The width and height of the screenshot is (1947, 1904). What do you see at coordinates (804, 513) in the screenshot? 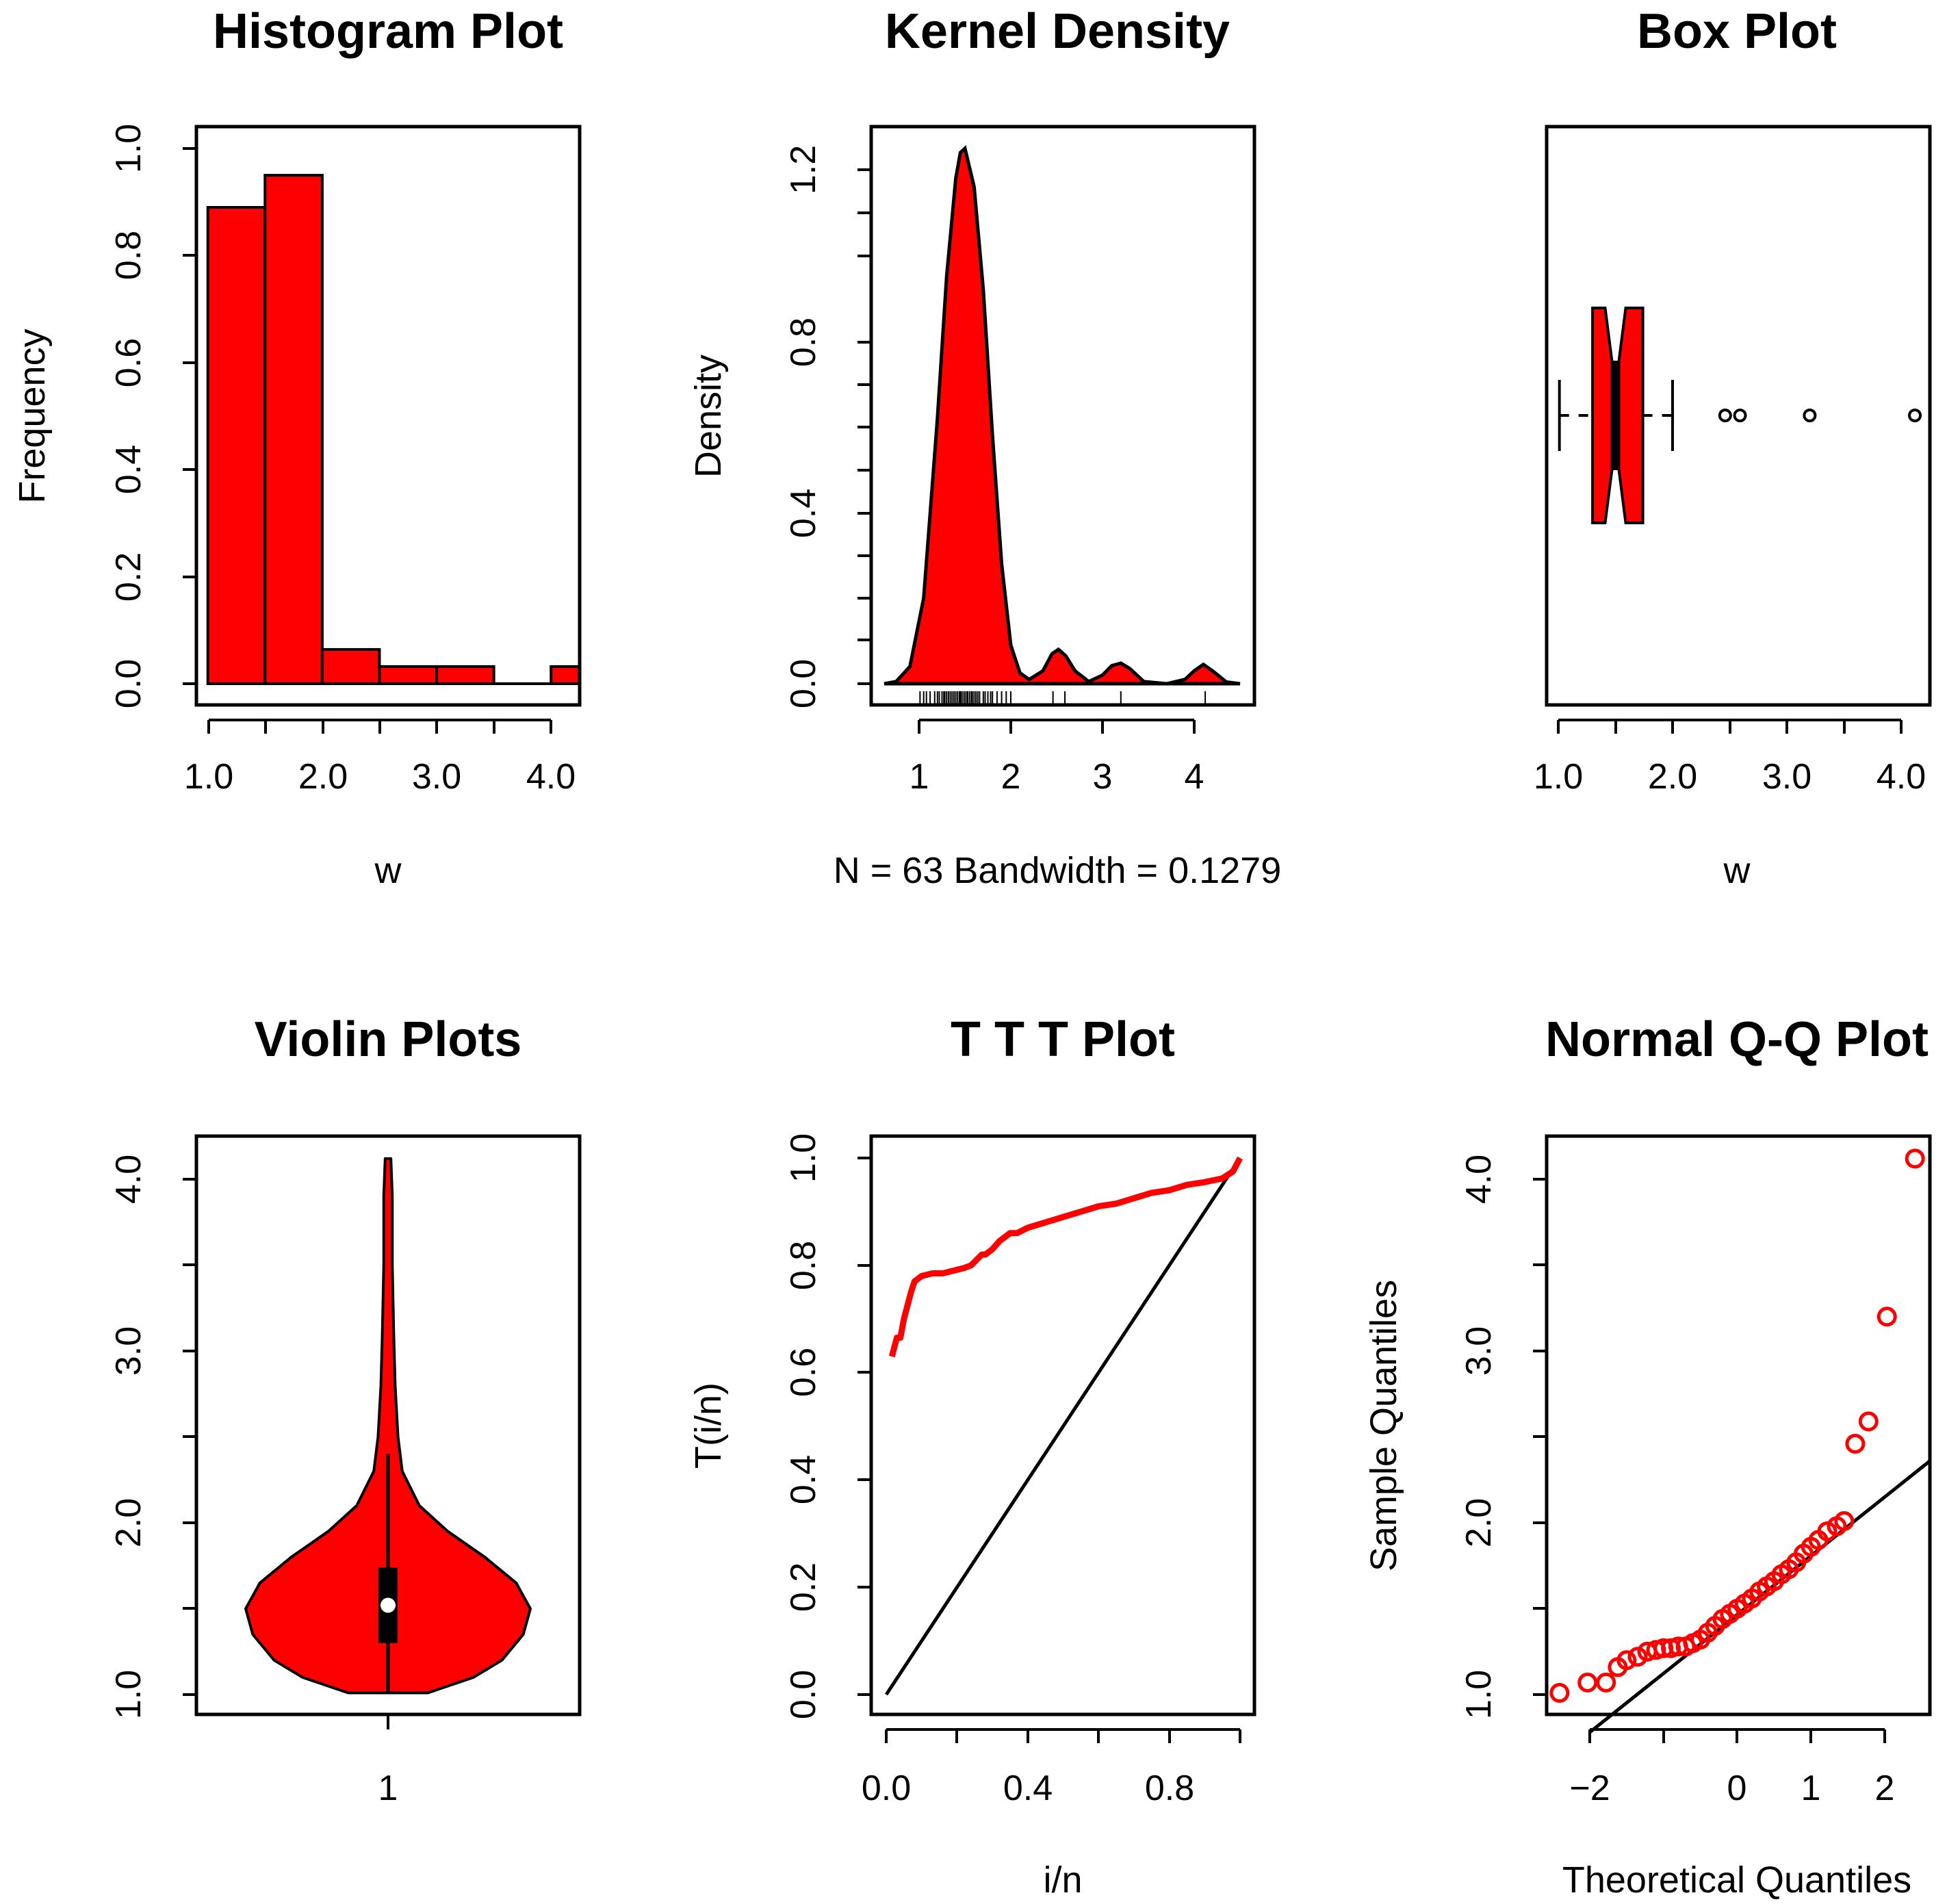
I see `density-ytick: 0.4` at bounding box center [804, 513].